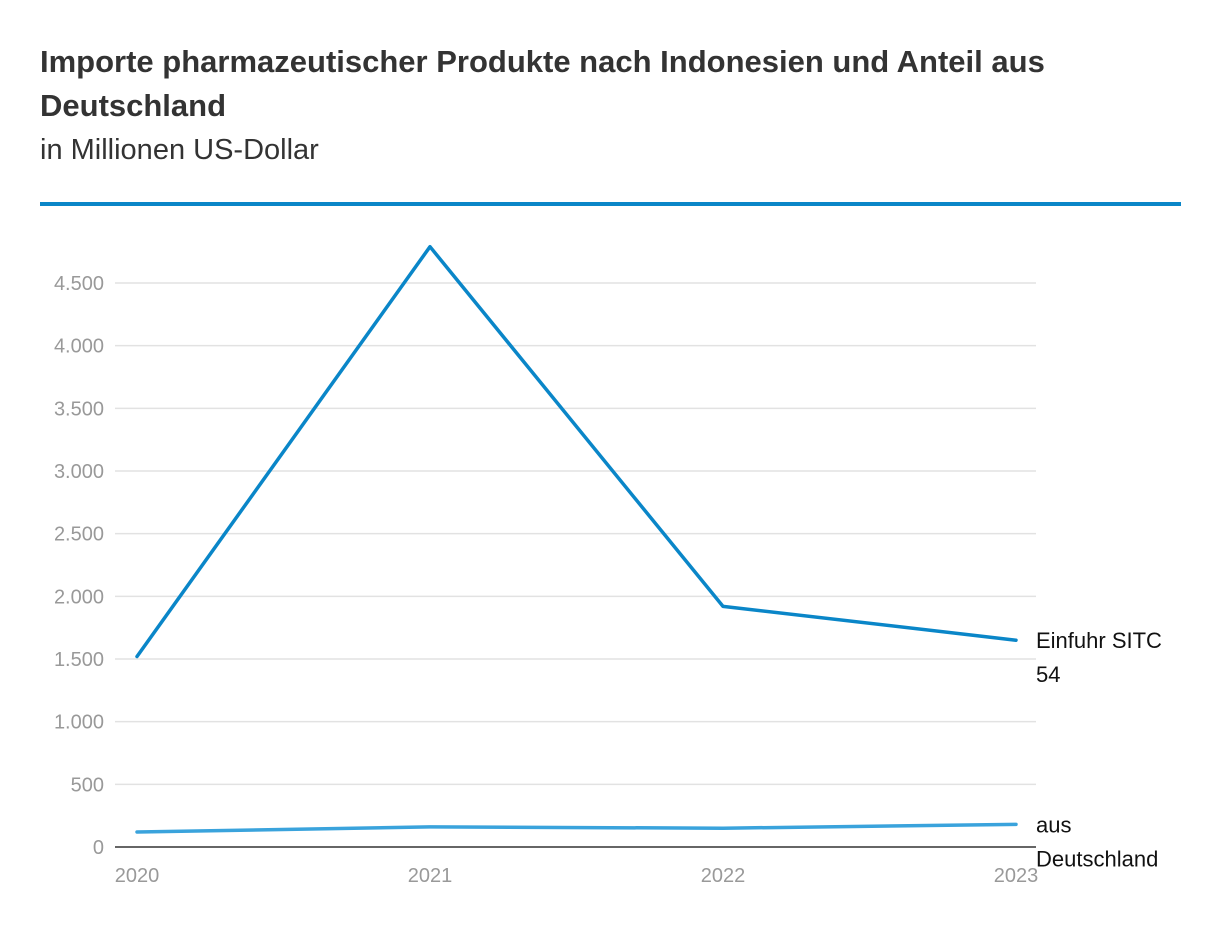  Describe the element at coordinates (179, 150) in the screenshot. I see `chart-subtitle: in Millionen US-Dollar` at that location.